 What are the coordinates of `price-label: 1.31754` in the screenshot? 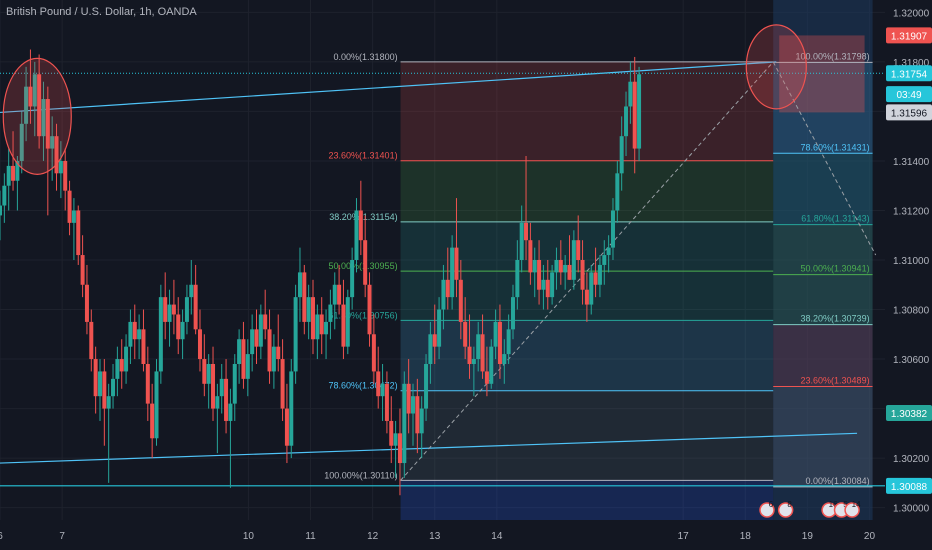 It's located at (909, 74).